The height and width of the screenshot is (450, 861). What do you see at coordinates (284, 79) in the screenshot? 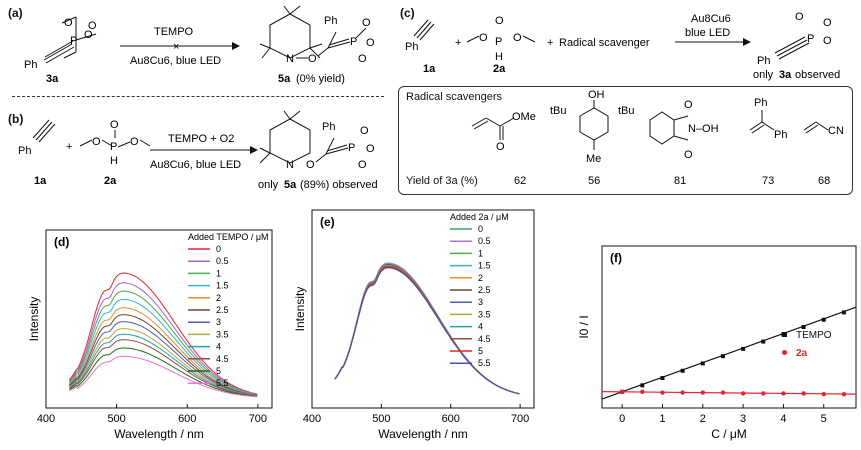
I see `panel-a-product: 5a` at bounding box center [284, 79].